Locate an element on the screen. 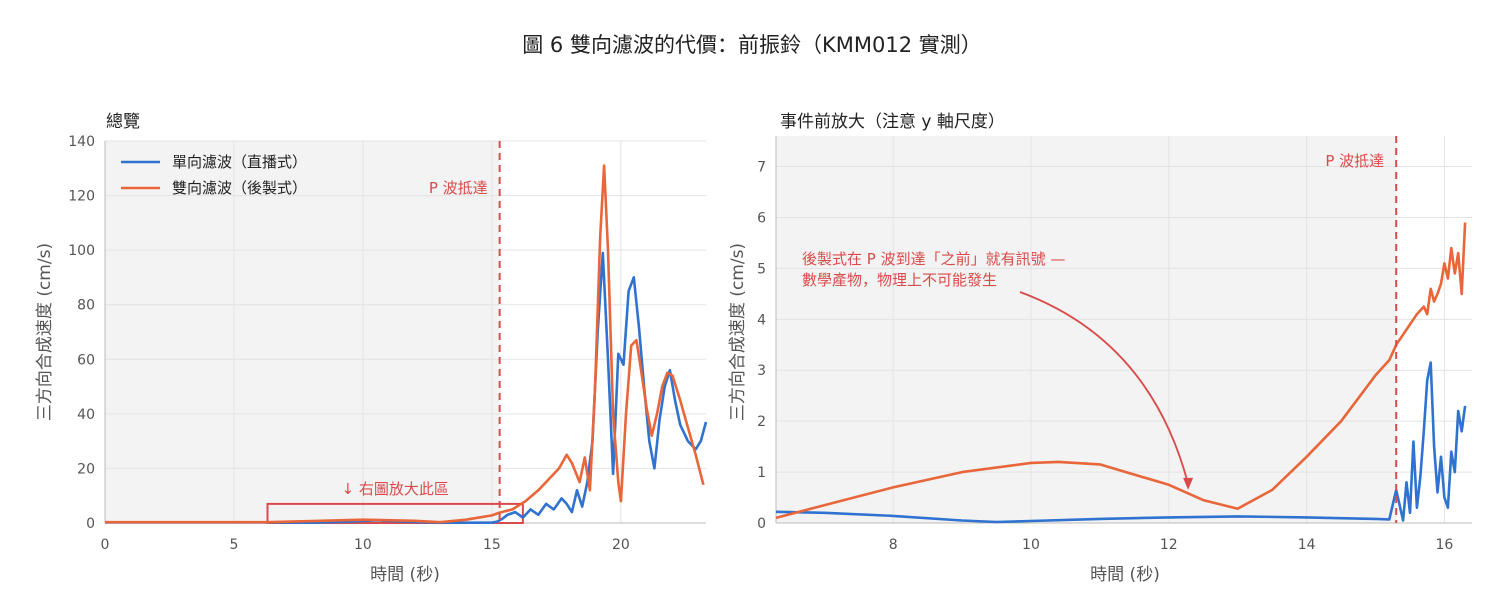 This screenshot has height=613, width=1504. overview-y-tick-label-4: 80 is located at coordinates (86, 306).